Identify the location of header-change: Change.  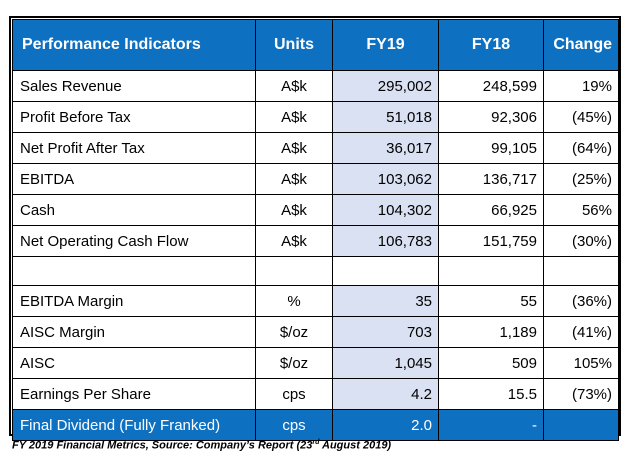
(581, 45).